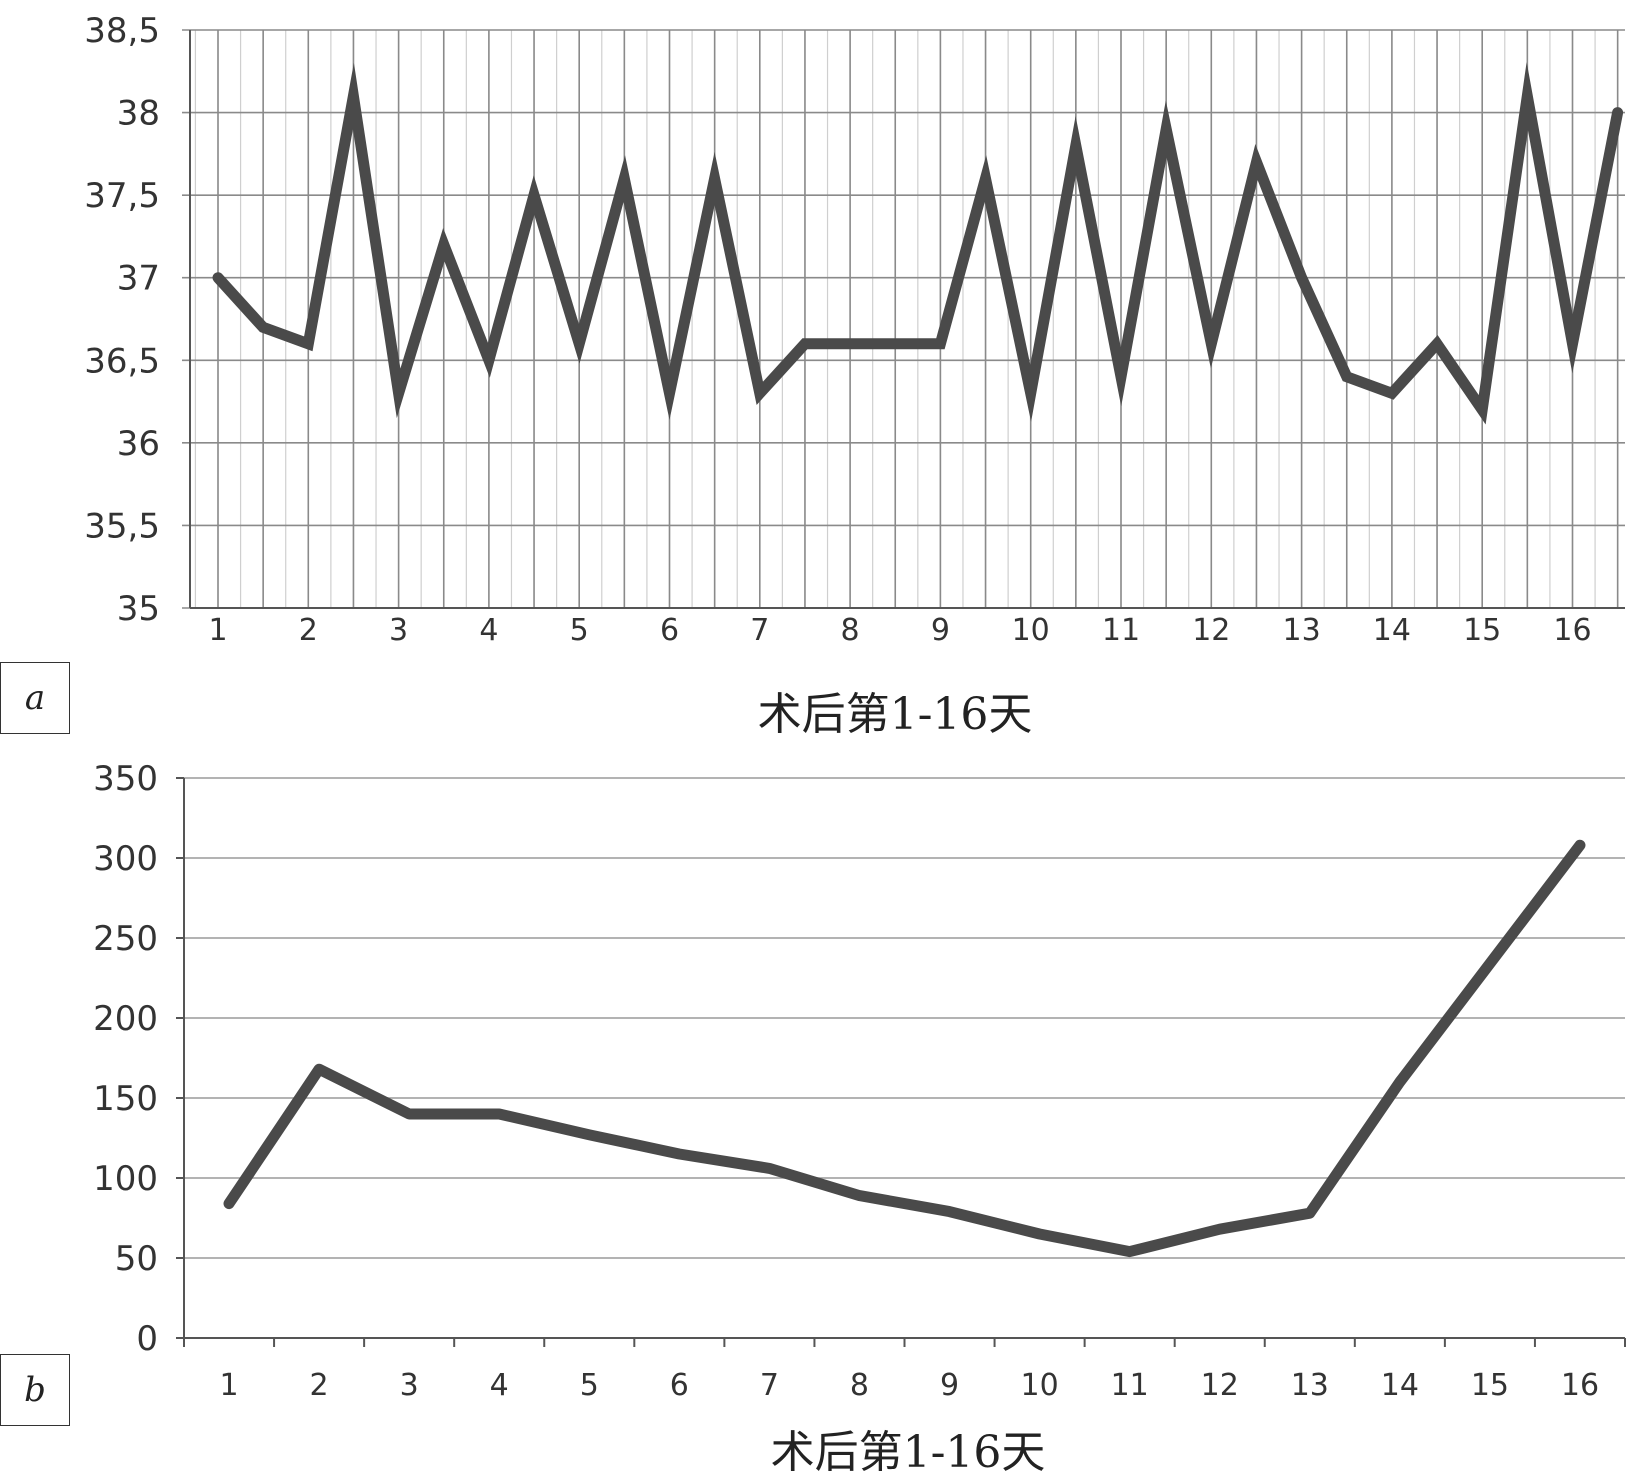 The image size is (1635, 1480). What do you see at coordinates (147, 1339) in the screenshot?
I see `y-tick-label: 0` at bounding box center [147, 1339].